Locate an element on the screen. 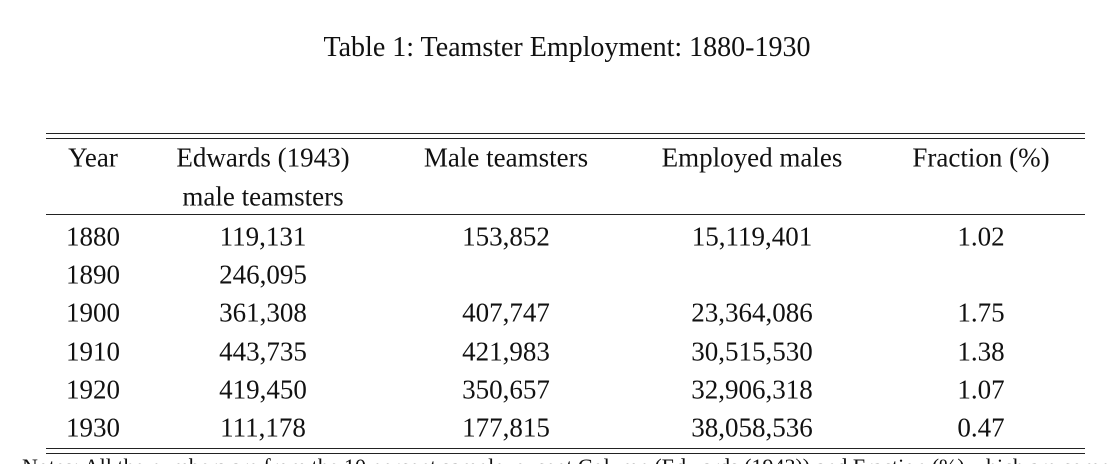 The height and width of the screenshot is (464, 1108). table-cell: 407,747 is located at coordinates (506, 312).